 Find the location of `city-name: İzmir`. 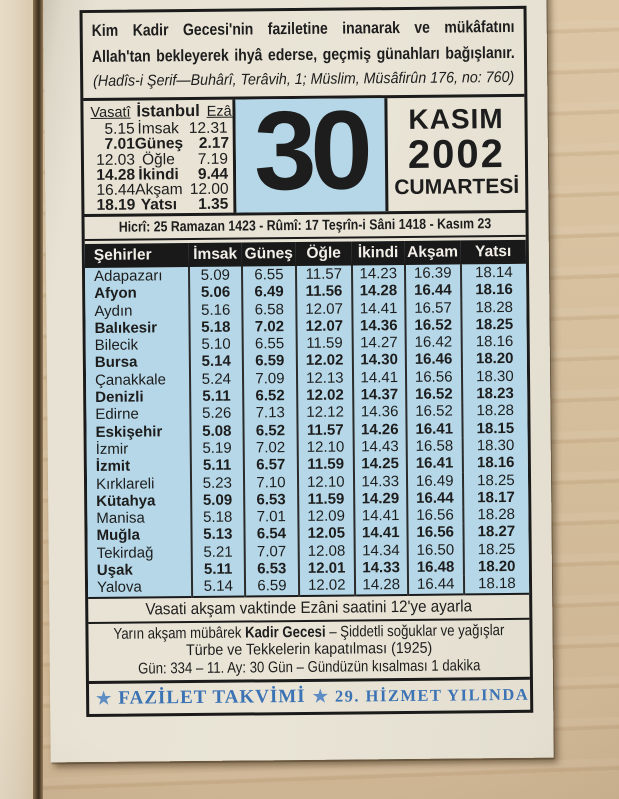

city-name: İzmir is located at coordinates (112, 449).